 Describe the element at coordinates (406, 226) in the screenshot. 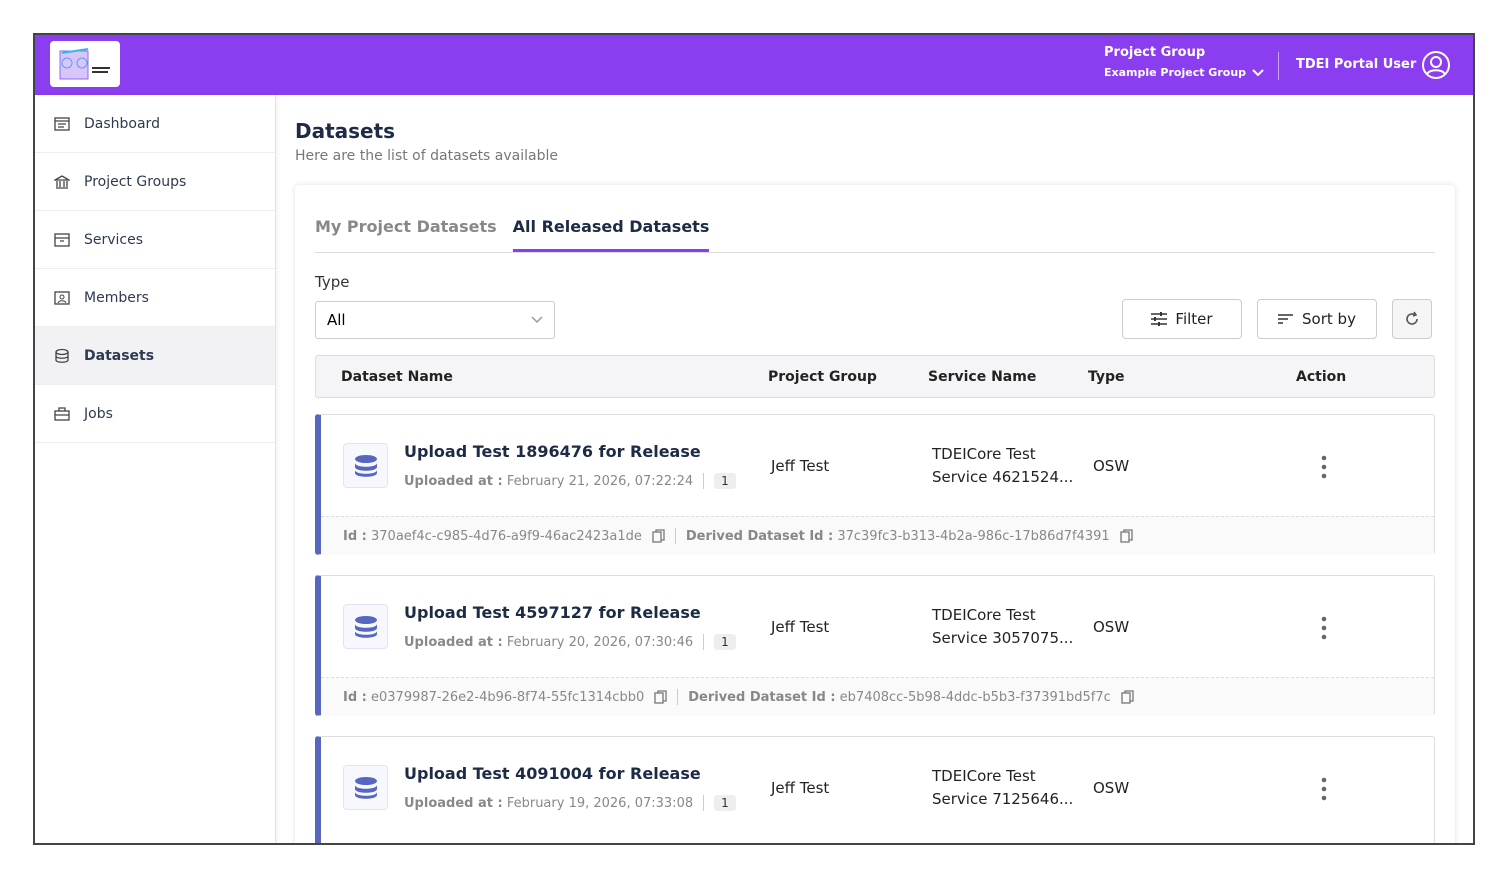

I see `tab-my-project-datasets: My Project Datasets` at that location.